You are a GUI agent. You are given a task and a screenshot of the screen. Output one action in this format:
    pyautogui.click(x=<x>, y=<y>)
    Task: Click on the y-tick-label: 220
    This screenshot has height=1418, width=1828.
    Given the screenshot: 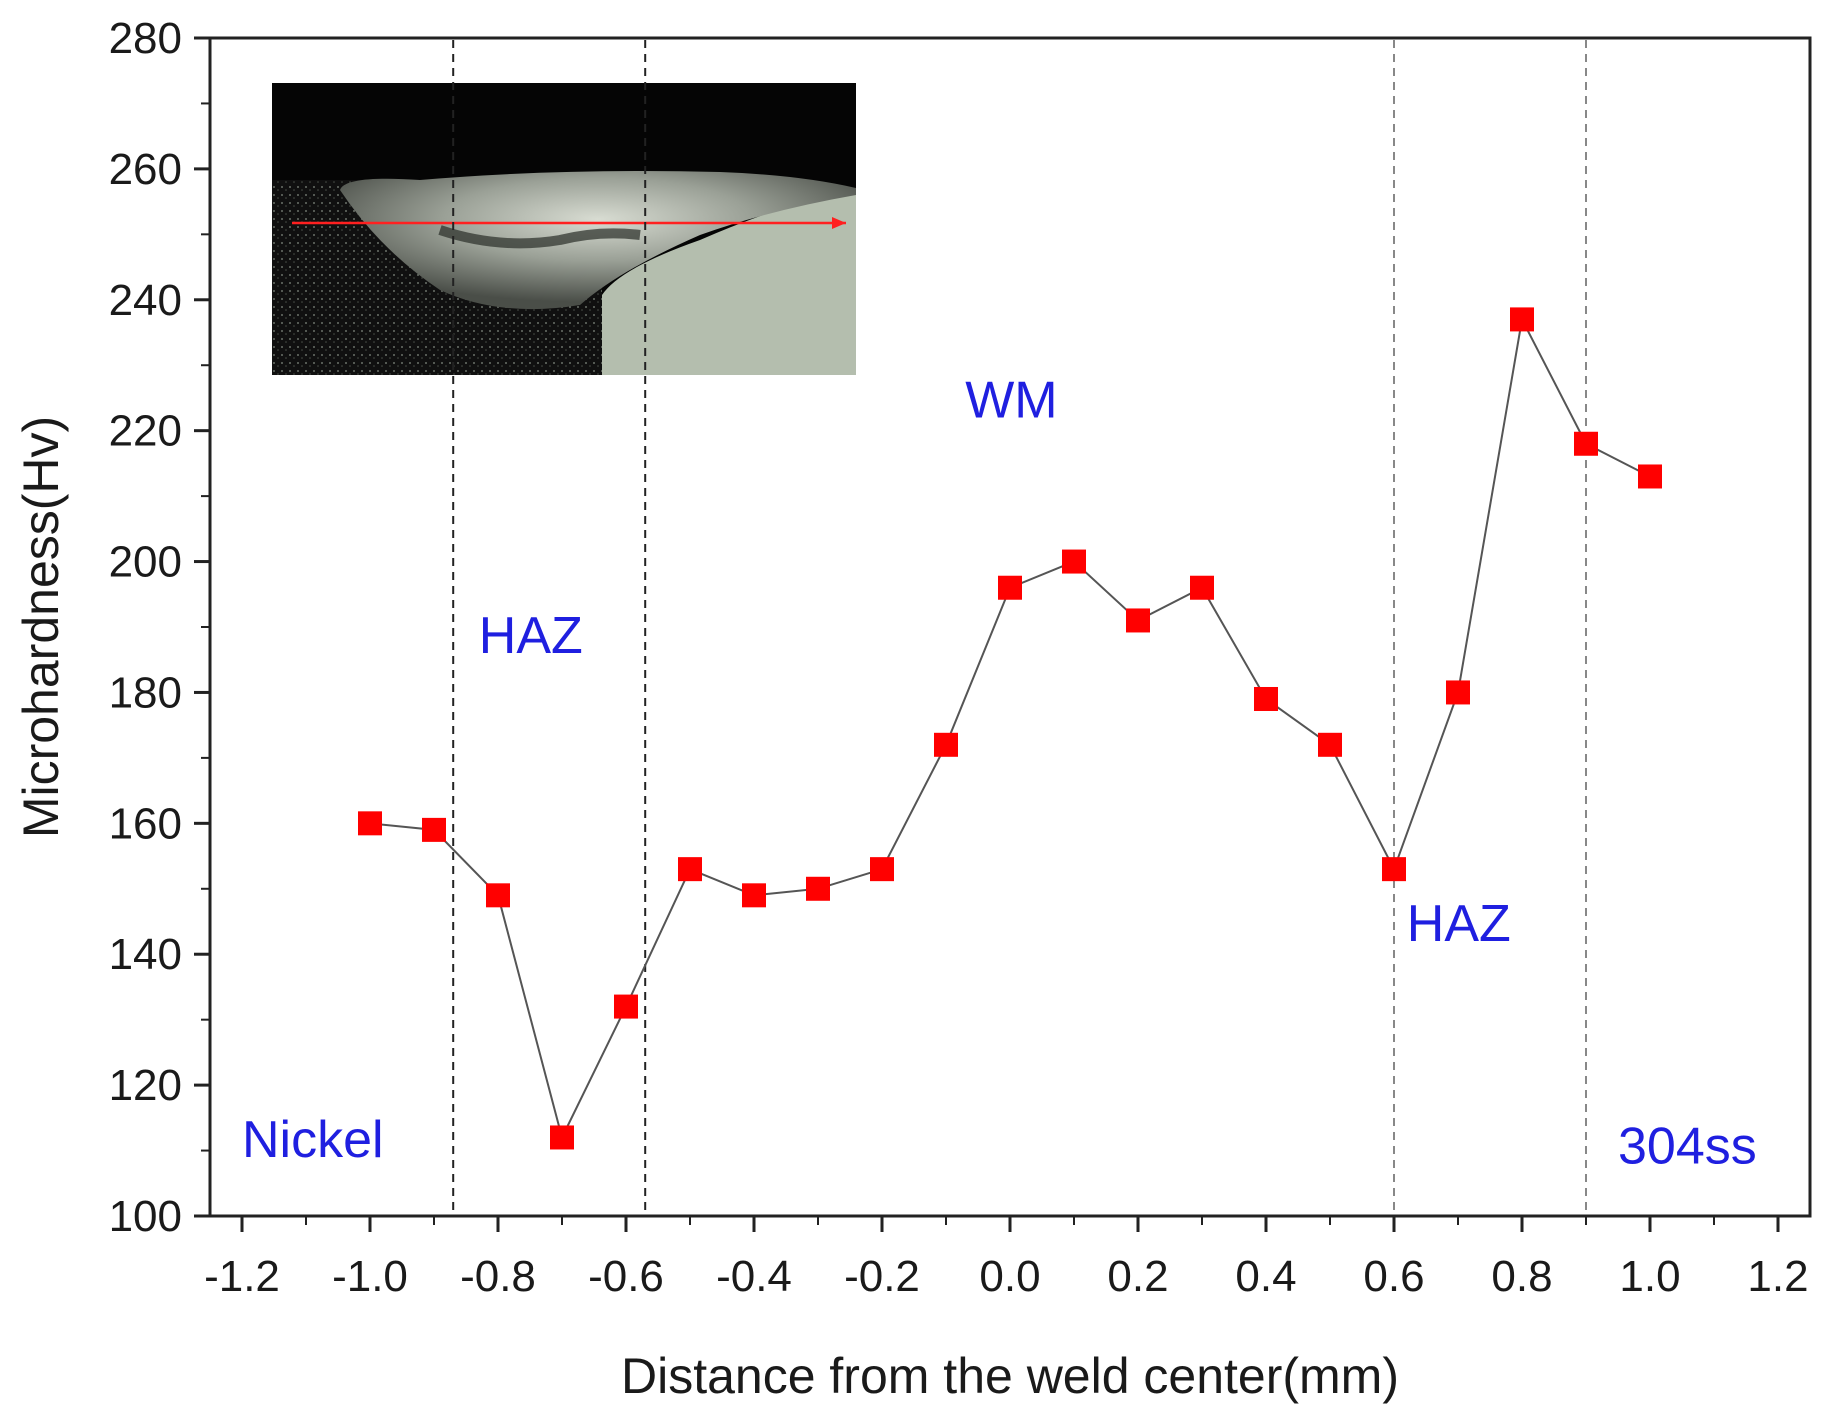 What is the action you would take?
    pyautogui.click(x=145, y=431)
    